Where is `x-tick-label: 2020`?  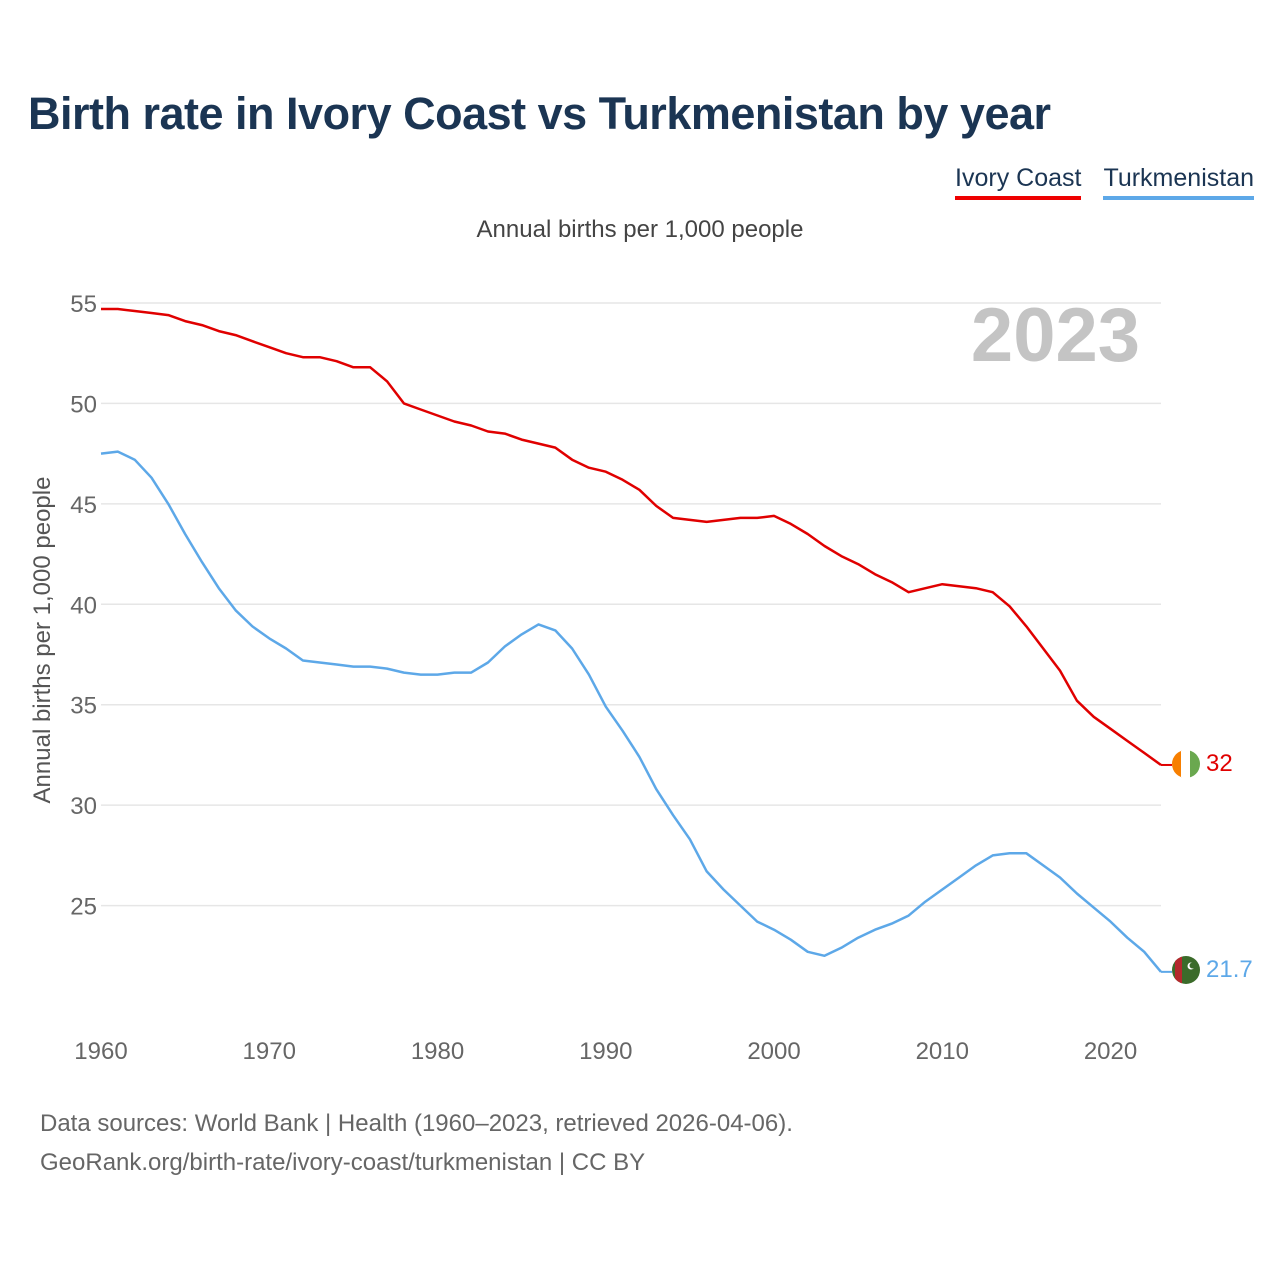 x-tick-label: 2020 is located at coordinates (1110, 1051).